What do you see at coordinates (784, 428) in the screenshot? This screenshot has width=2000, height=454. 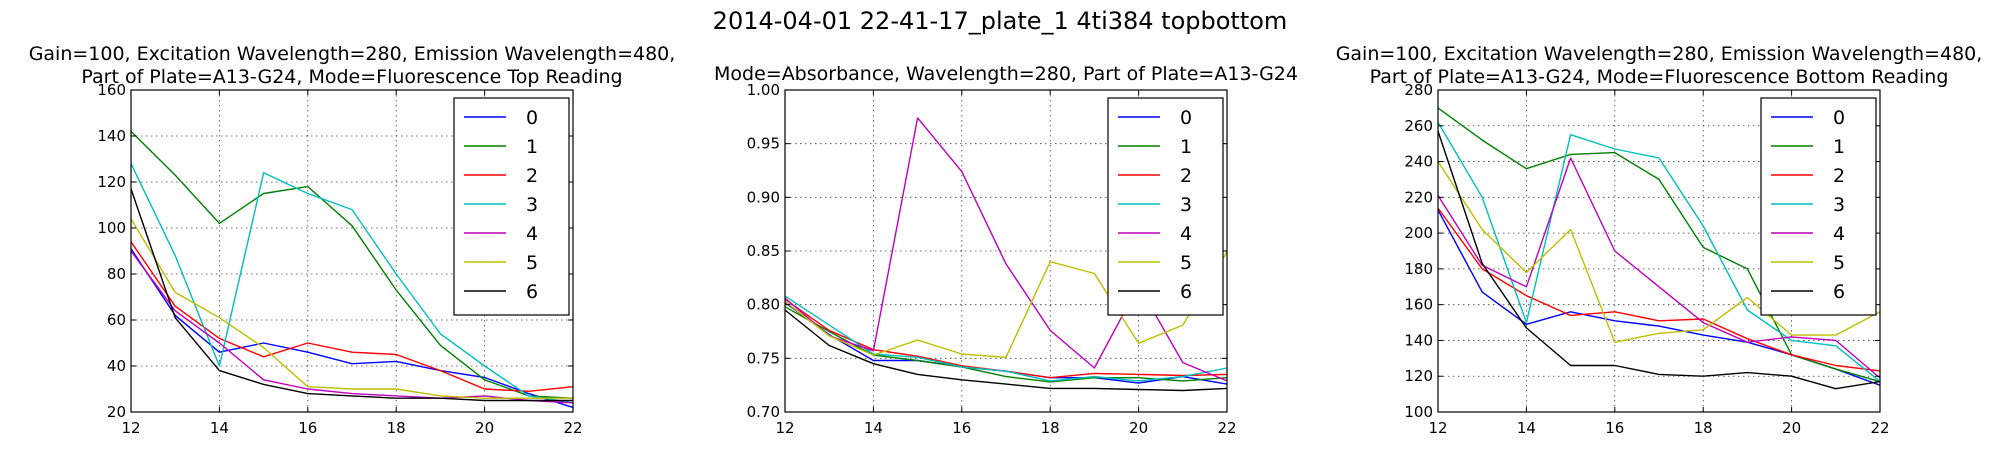 I see `subplot-1-xtick-label-0: 12` at bounding box center [784, 428].